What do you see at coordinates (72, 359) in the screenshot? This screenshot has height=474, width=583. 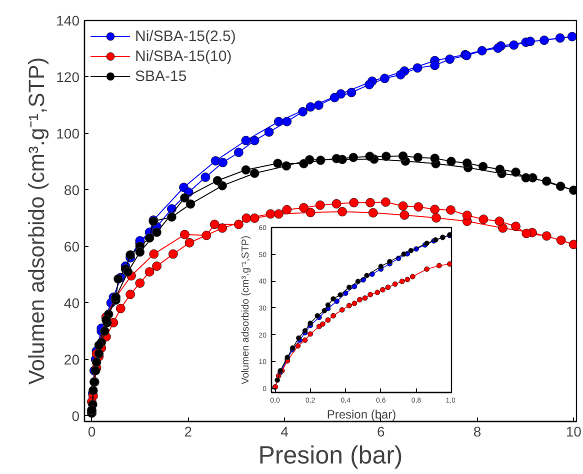 I see `y-tick-label: 20` at bounding box center [72, 359].